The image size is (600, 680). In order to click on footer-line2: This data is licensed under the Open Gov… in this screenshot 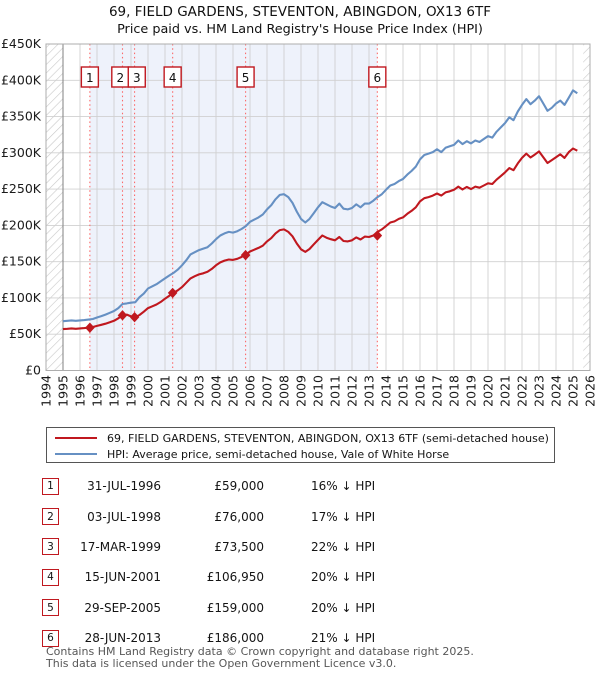, I will do `click(221, 663)`.